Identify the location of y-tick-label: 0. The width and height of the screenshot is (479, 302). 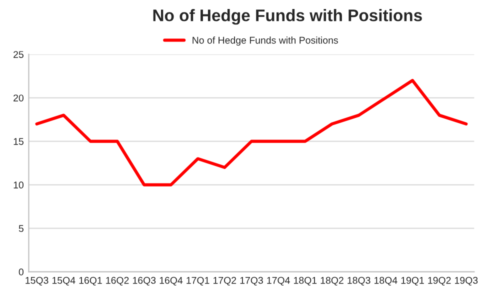
(21, 272).